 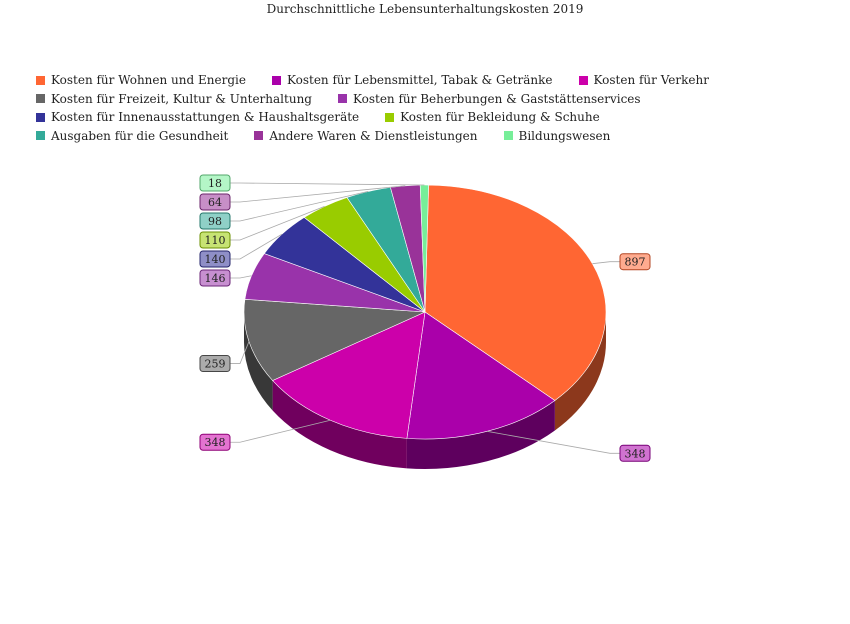 I want to click on data-label: 140, so click(x=215, y=259).